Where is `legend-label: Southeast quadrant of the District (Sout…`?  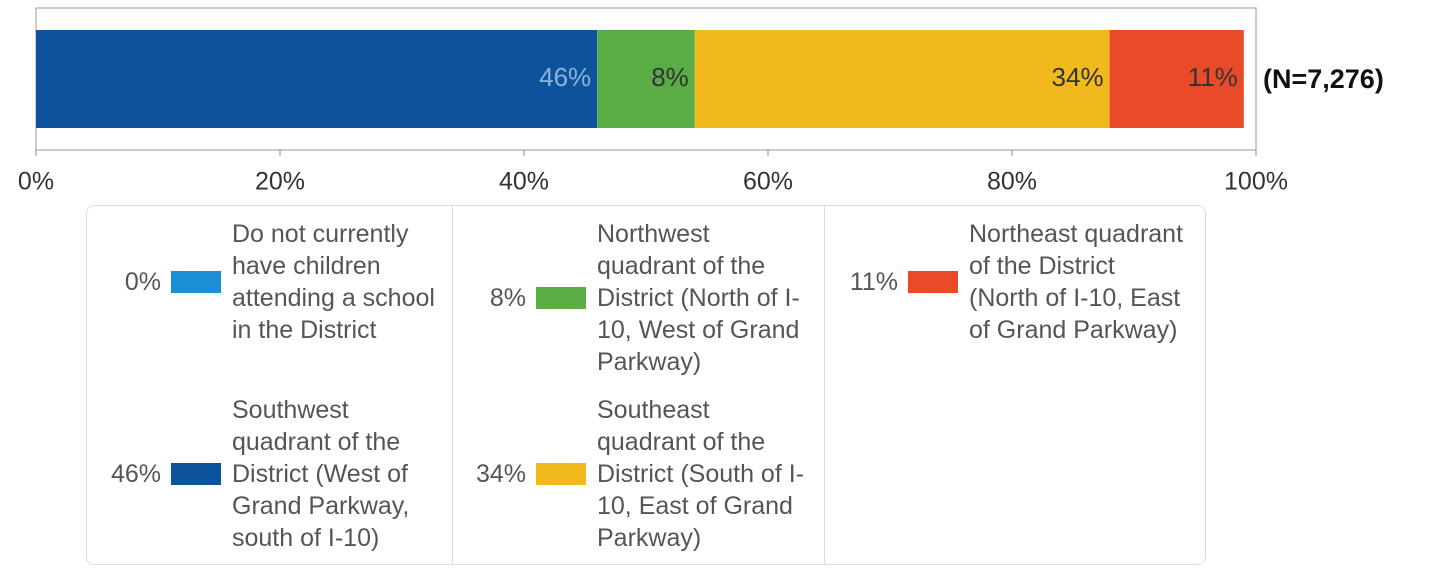
legend-label: Southeast quadrant of the District (Sout… is located at coordinates (700, 474).